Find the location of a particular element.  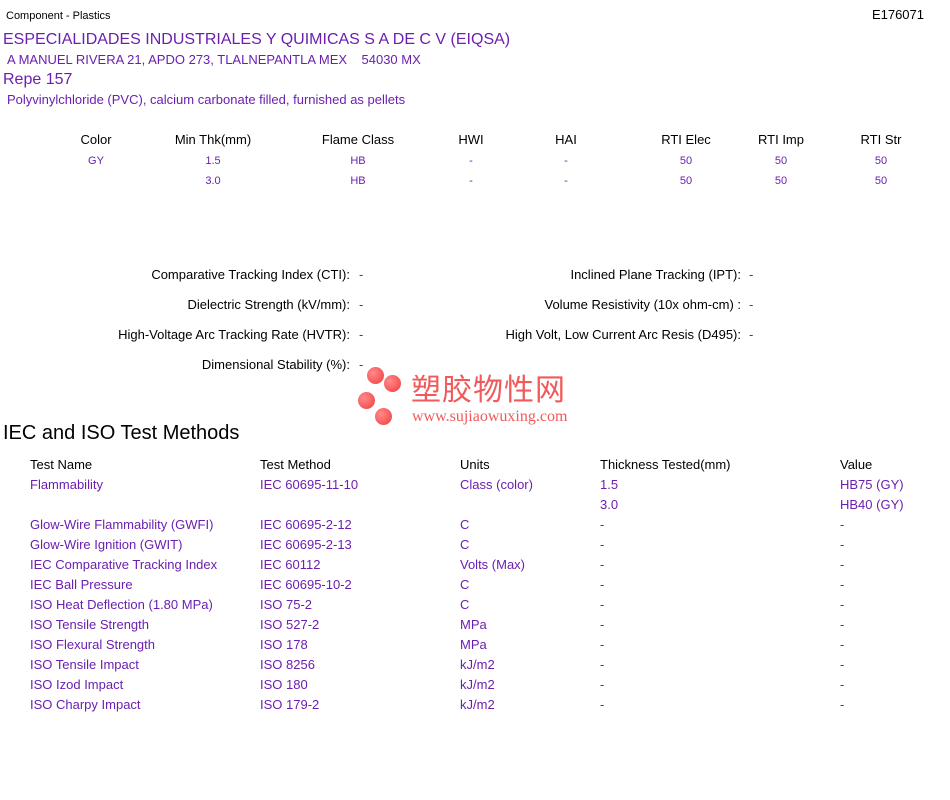

table-cell: ISO 8256 is located at coordinates (287, 664).